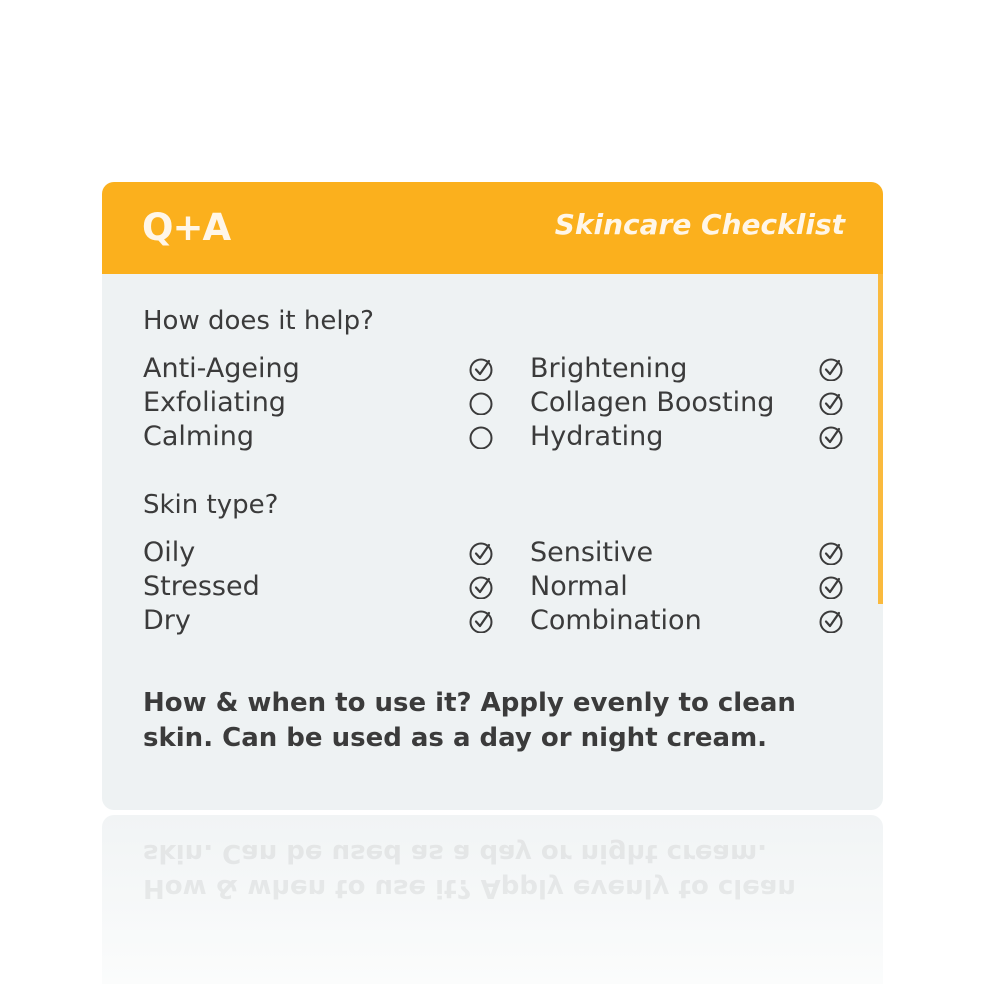 The height and width of the screenshot is (984, 984). I want to click on checklist-item-label: Stressed, so click(201, 586).